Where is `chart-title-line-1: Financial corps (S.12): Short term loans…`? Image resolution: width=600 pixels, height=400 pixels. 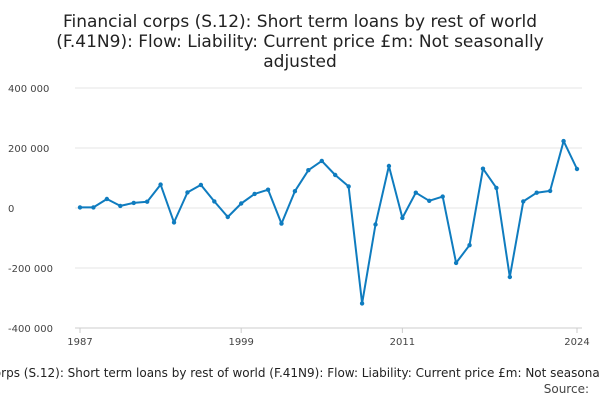
chart-title-line-1: Financial corps (S.12): Short term loans… is located at coordinates (300, 22).